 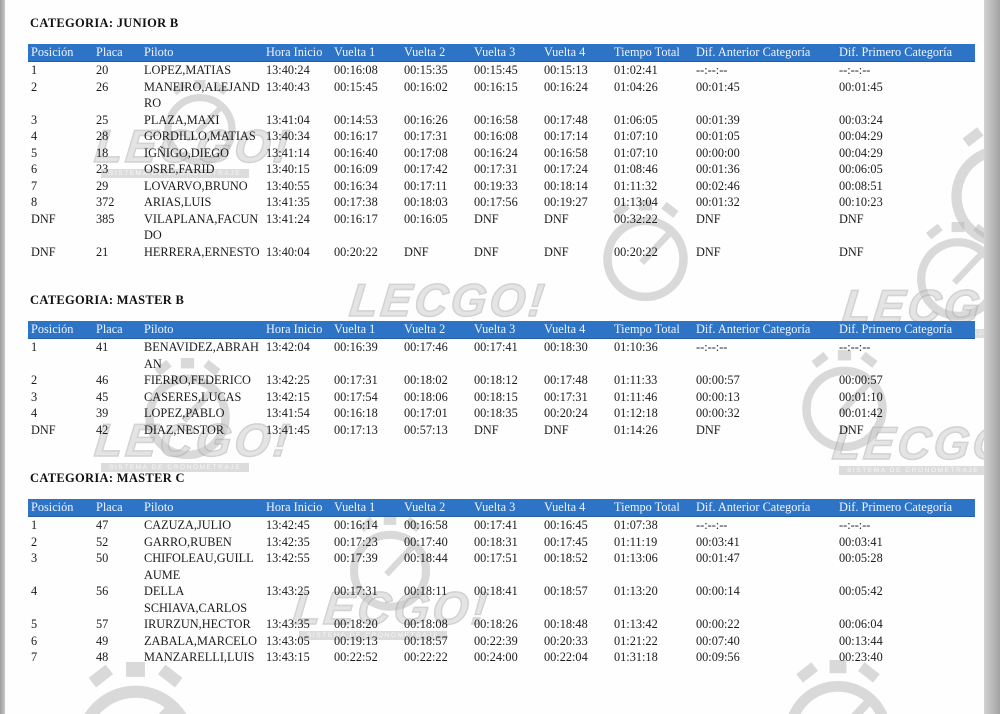 I want to click on cell-placa: 20, so click(x=102, y=70).